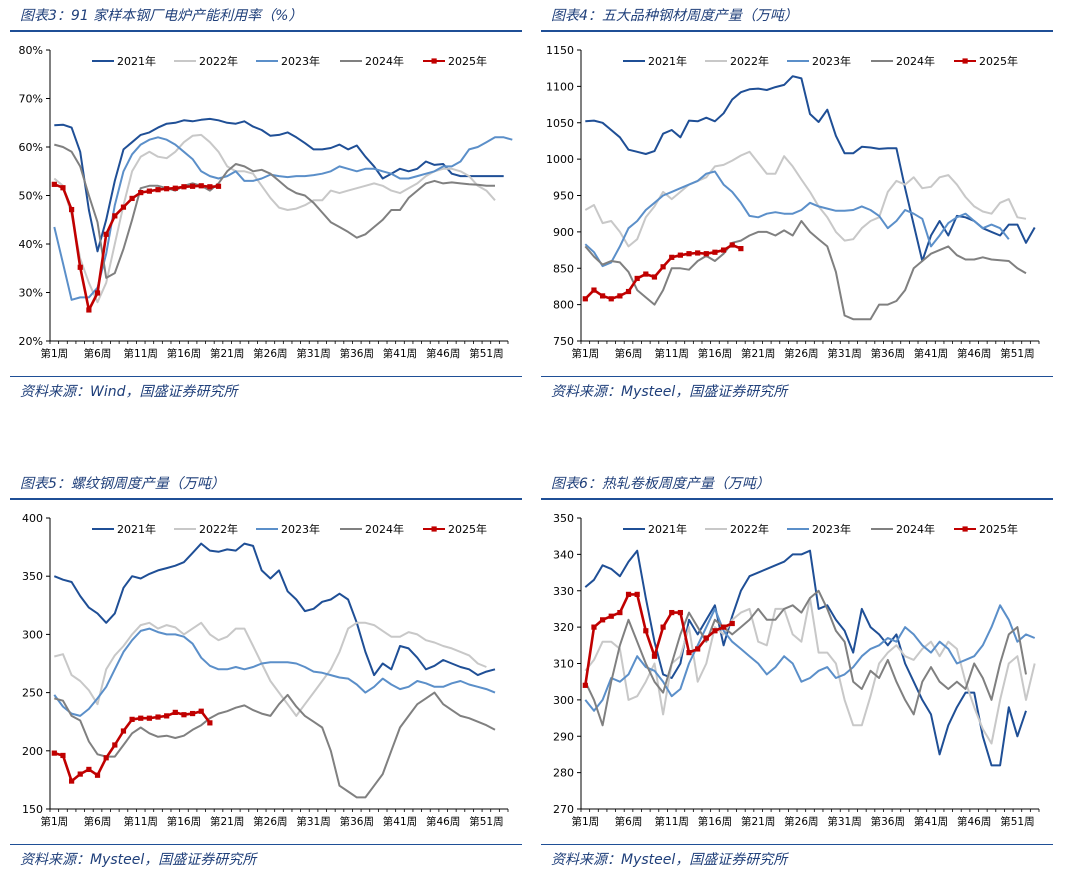 This screenshot has width=1065, height=874. What do you see at coordinates (227, 353) in the screenshot?
I see `x-tick-label: 第21周` at bounding box center [227, 353].